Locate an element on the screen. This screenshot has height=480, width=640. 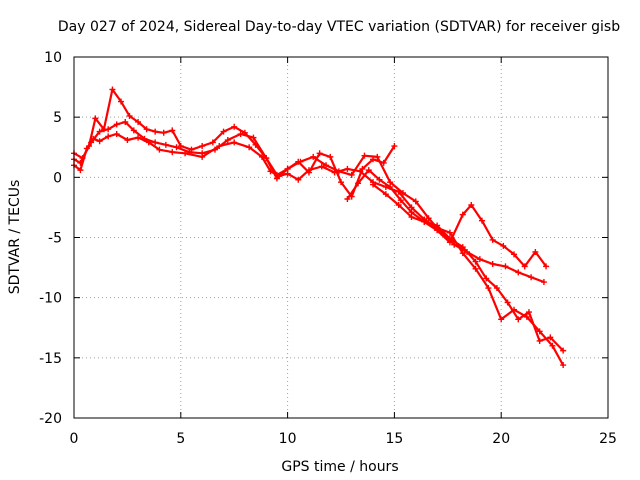
x-tick-label: 5 is located at coordinates (180, 439).